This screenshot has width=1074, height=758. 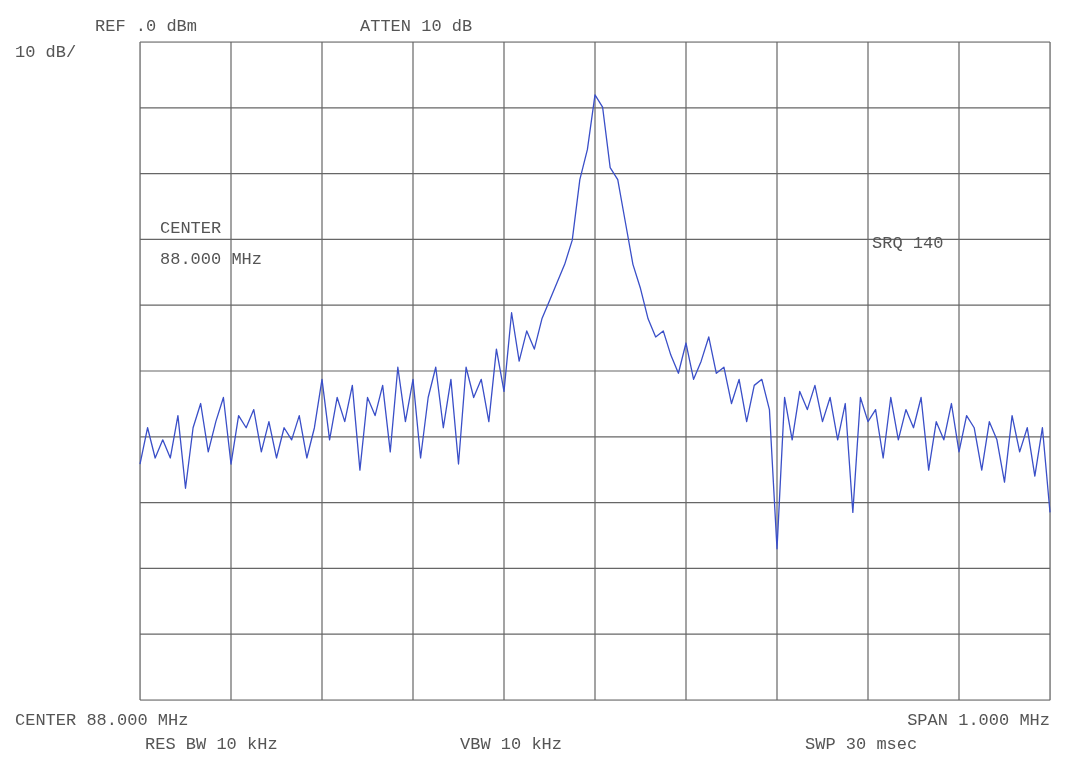 What do you see at coordinates (211, 259) in the screenshot?
I see `annotation: 88.000 MHz` at bounding box center [211, 259].